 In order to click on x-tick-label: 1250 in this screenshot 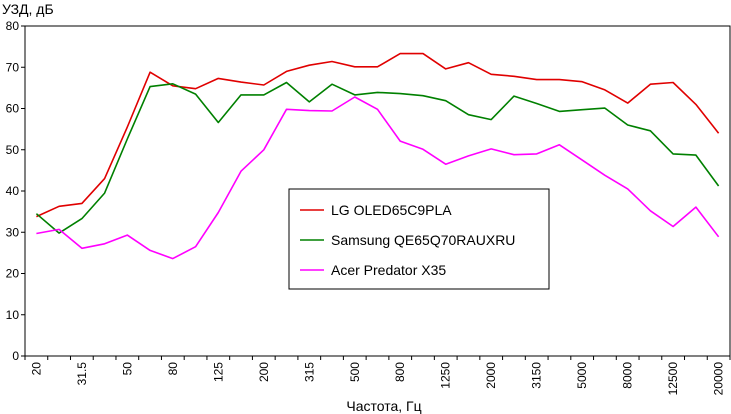, I will do `click(446, 375)`.